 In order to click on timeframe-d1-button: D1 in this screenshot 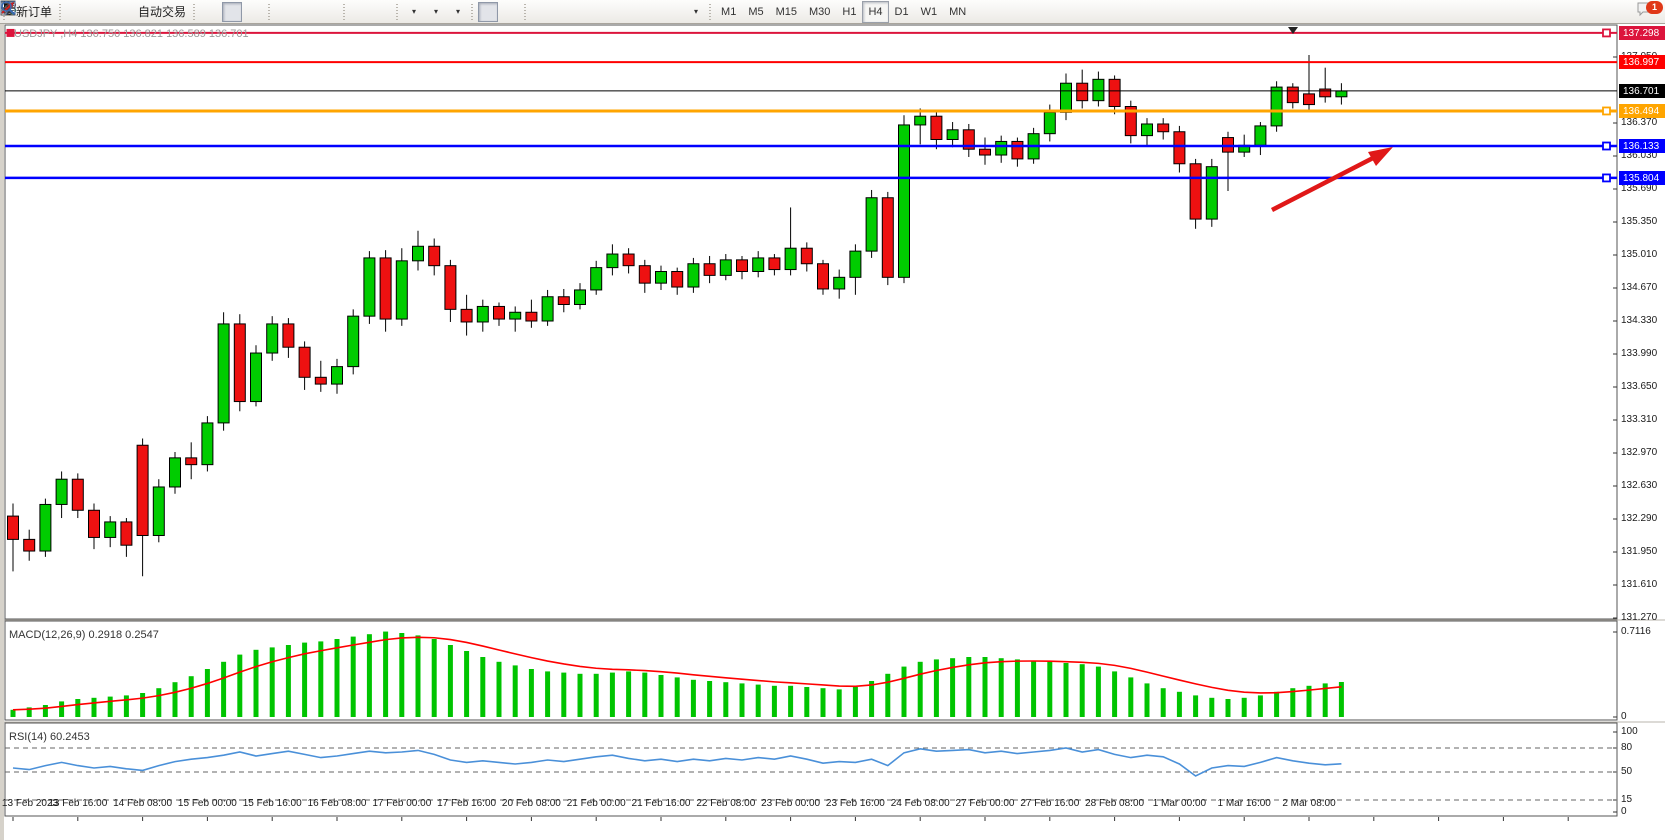, I will do `click(901, 11)`.